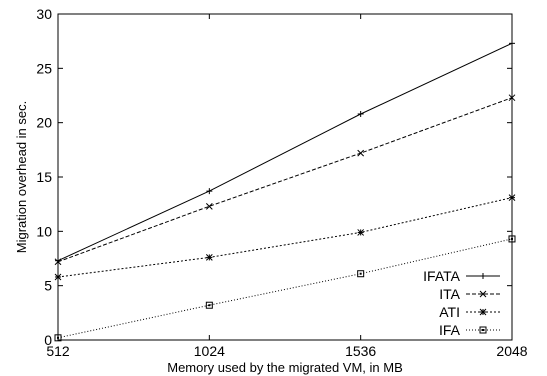 This screenshot has width=547, height=376. I want to click on legend-label: ATI, so click(449, 312).